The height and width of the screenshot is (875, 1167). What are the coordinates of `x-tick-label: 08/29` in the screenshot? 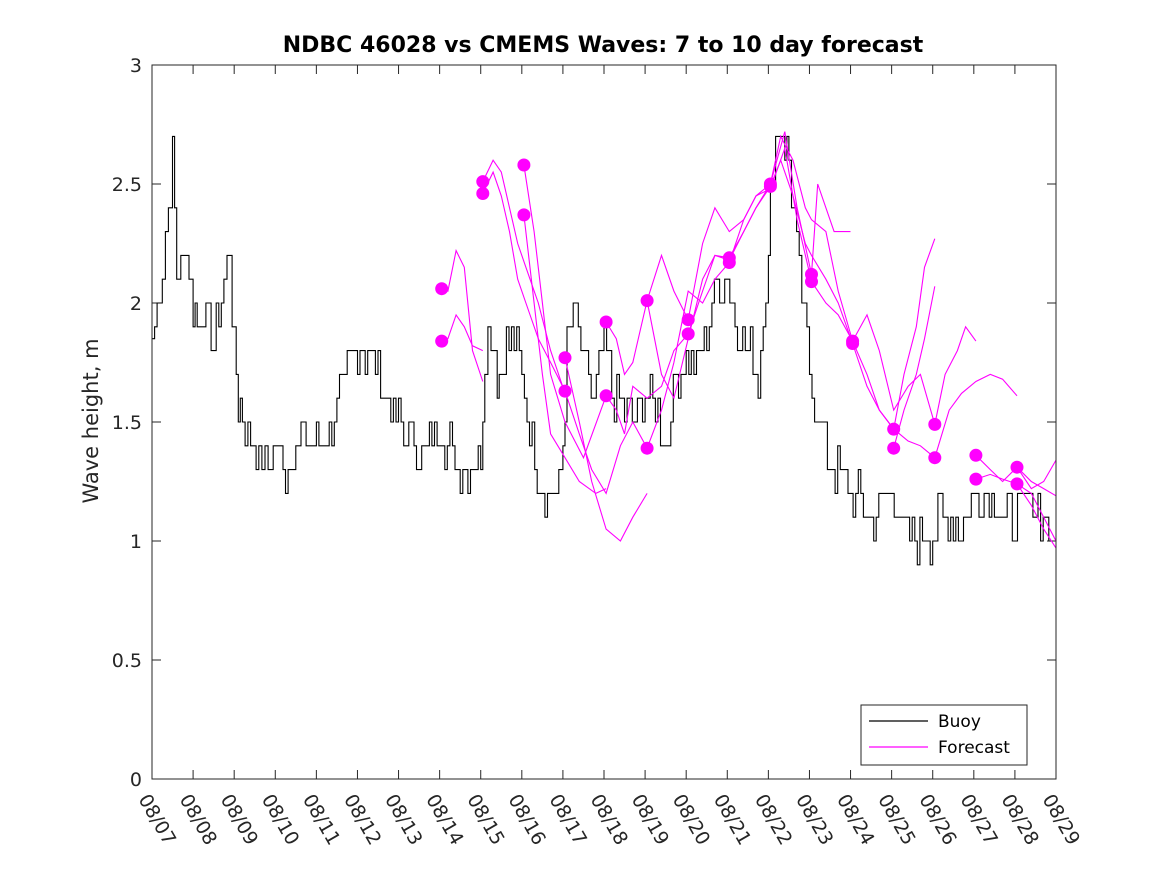 It's located at (1061, 820).